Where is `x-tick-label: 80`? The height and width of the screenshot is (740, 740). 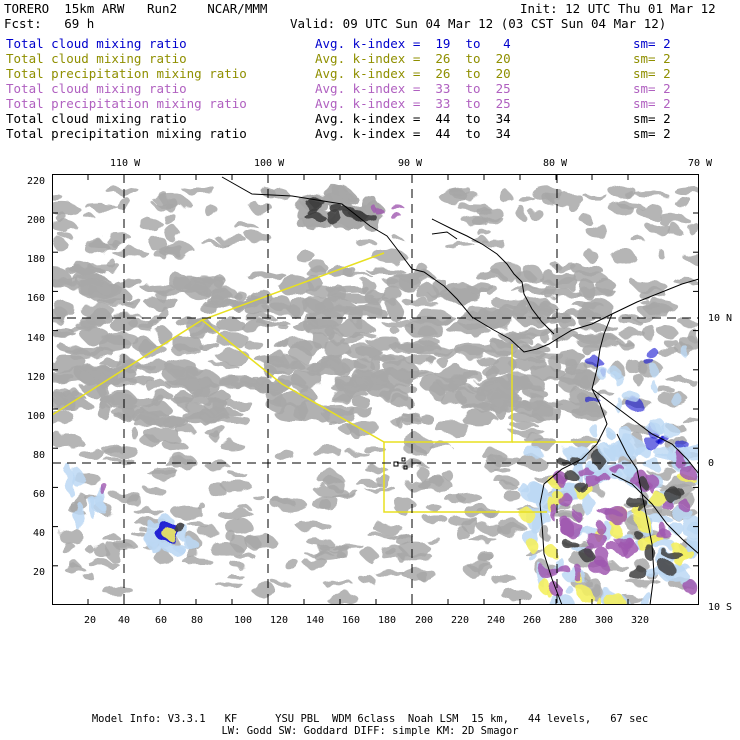
x-tick-label: 80 is located at coordinates (197, 620).